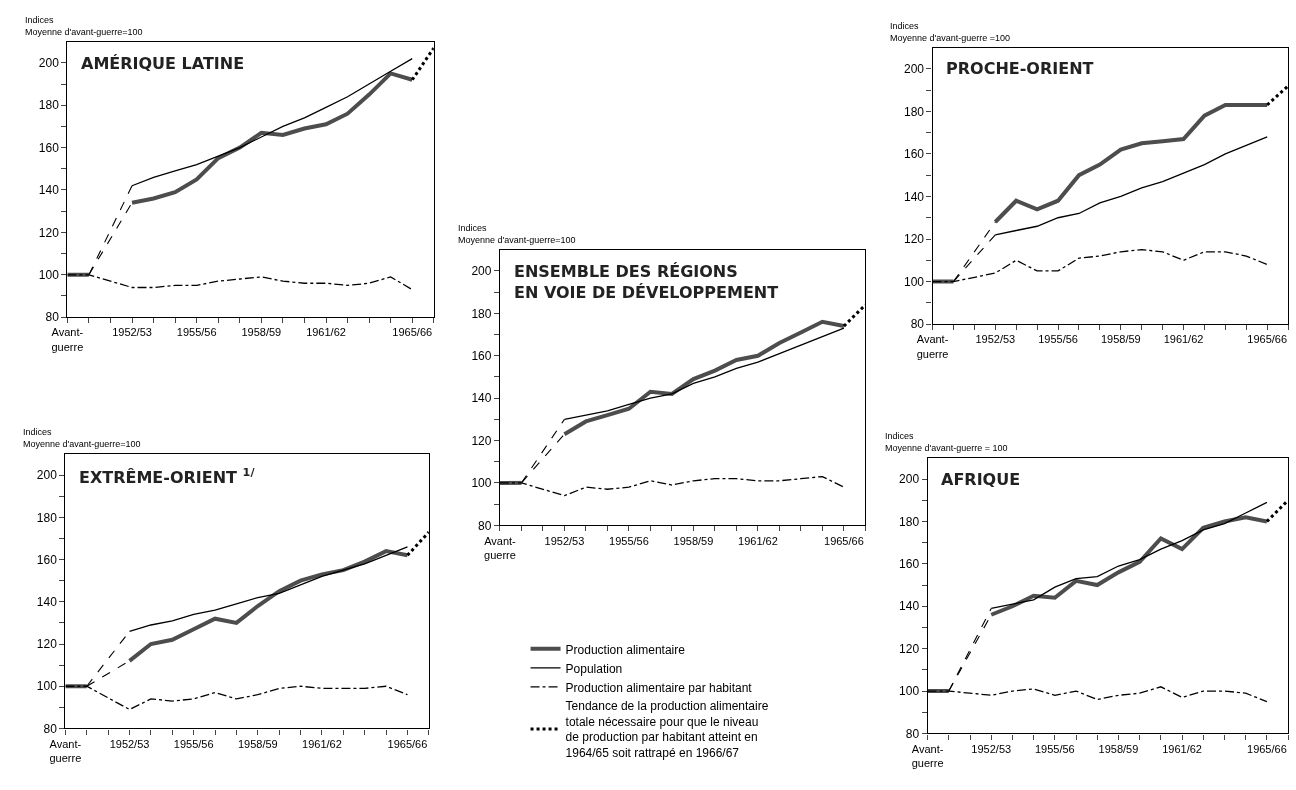 Image resolution: width=1296 pixels, height=790 pixels. I want to click on legend-label: Population, so click(594, 668).